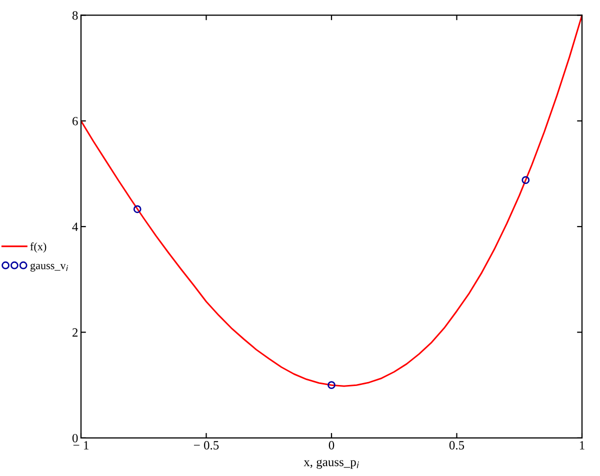  I want to click on y-tick-label: 4, so click(75, 226).